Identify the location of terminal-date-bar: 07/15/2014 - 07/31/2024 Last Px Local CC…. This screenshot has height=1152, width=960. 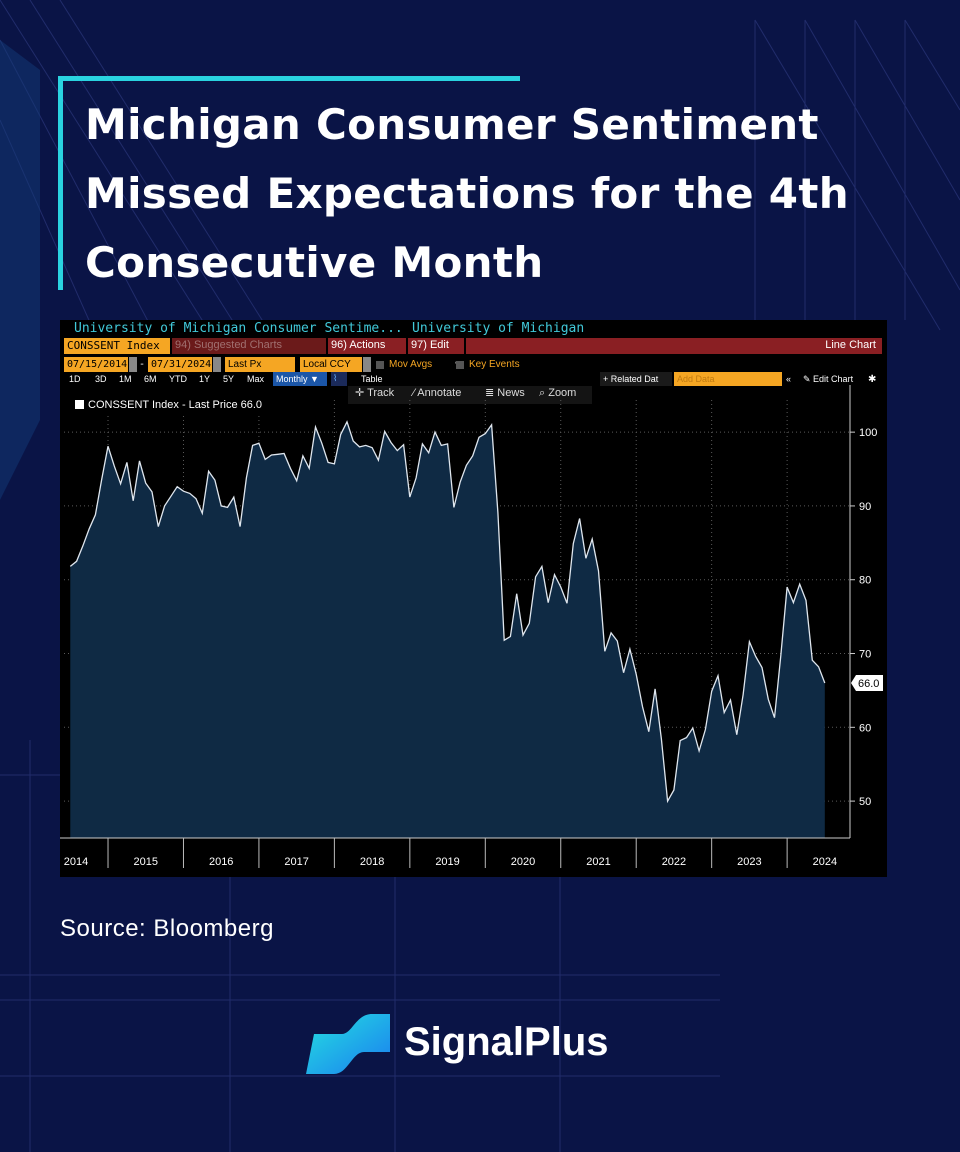
(473, 364).